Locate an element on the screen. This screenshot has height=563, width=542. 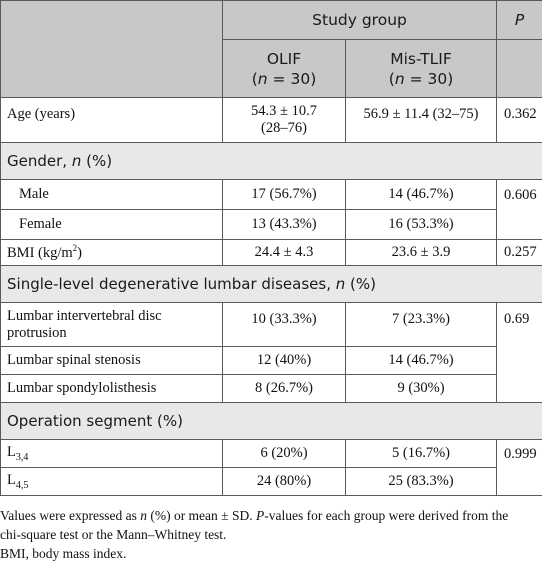
bmi-label: BMI (kg/m2) is located at coordinates (112, 253).